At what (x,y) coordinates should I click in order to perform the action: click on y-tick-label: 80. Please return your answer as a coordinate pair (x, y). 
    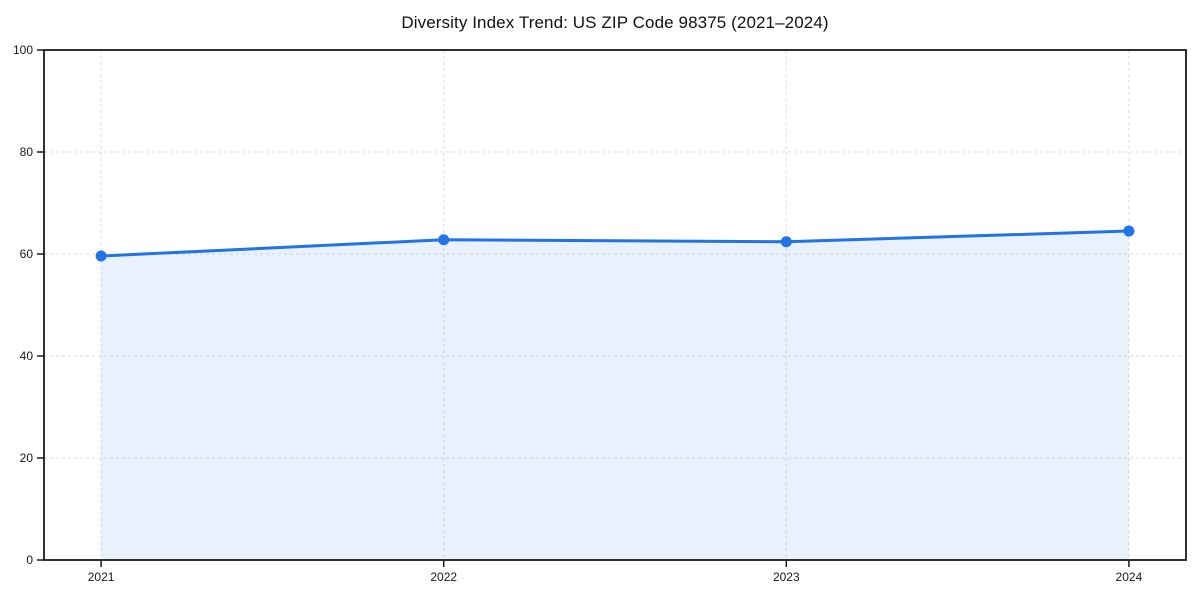
    Looking at the image, I should click on (27, 152).